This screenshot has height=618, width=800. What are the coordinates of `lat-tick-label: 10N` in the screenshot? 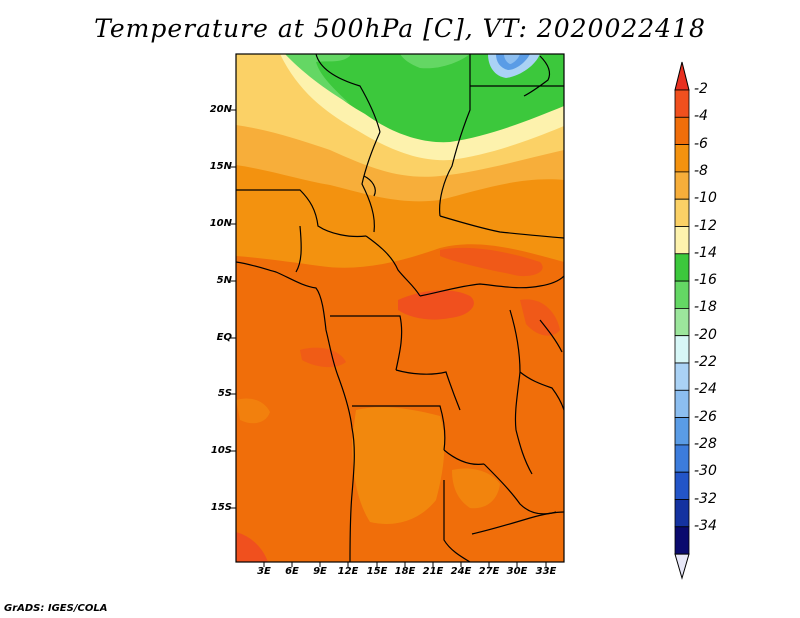 It's located at (220, 223).